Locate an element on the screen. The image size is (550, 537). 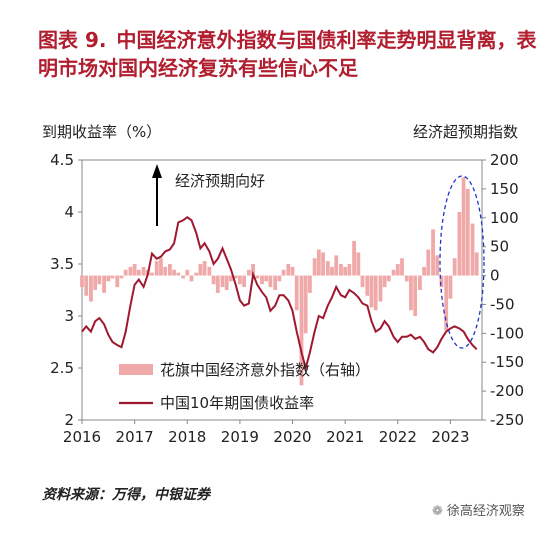
x-tick-label: 2017 is located at coordinates (135, 437).